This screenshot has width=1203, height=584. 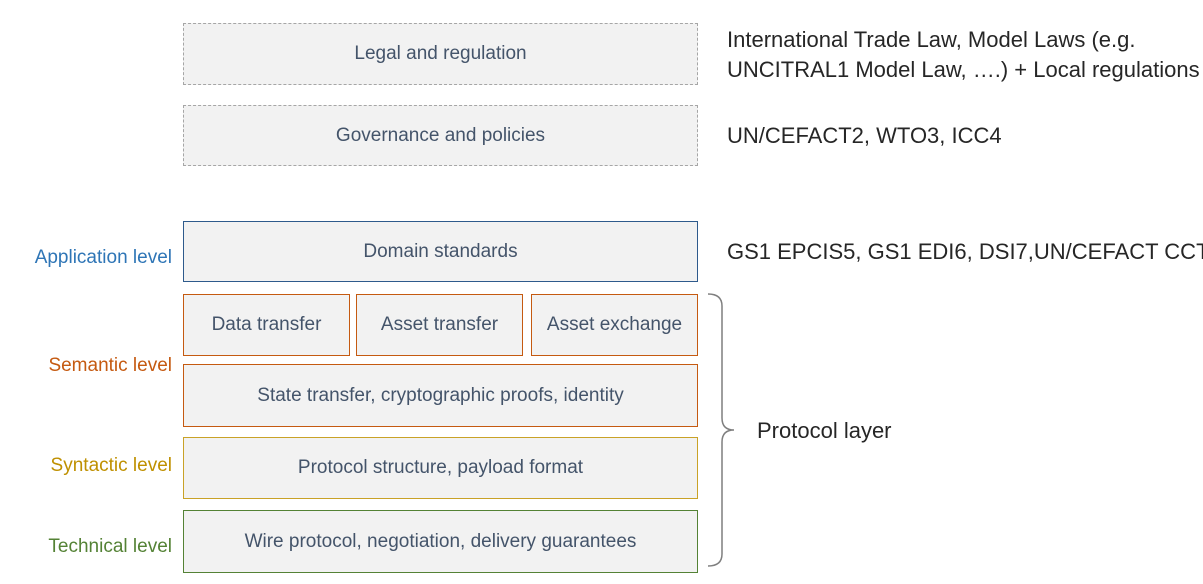 I want to click on governance-policies-box: Governance and policies, so click(x=440, y=135).